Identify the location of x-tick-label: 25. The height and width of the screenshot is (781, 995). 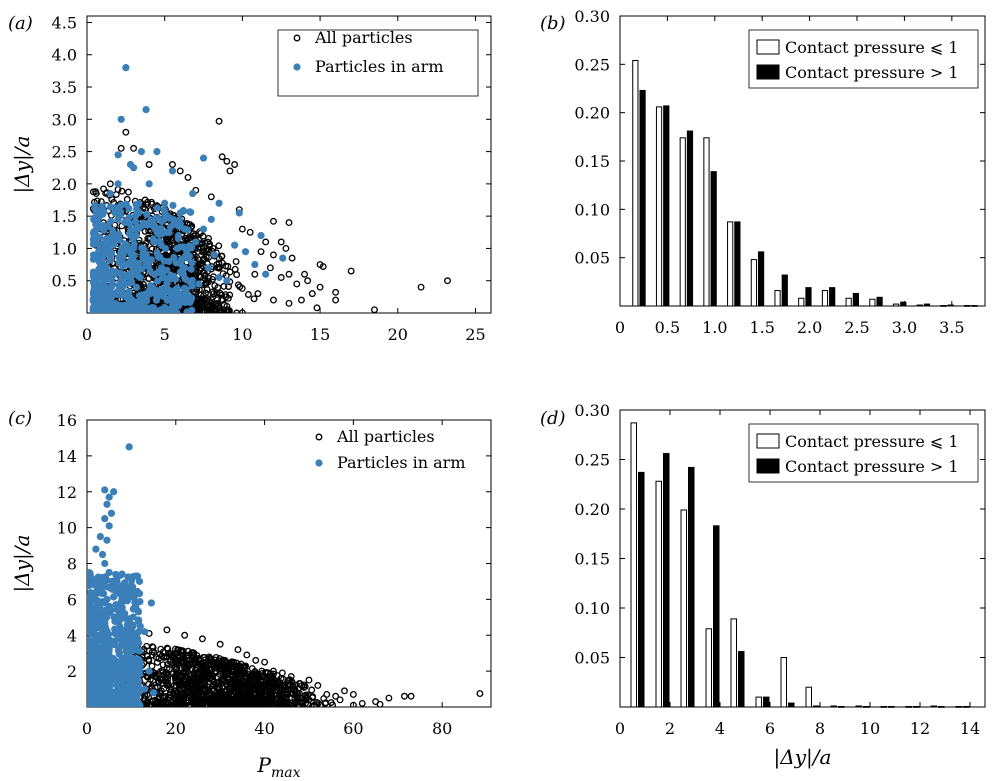
(475, 334).